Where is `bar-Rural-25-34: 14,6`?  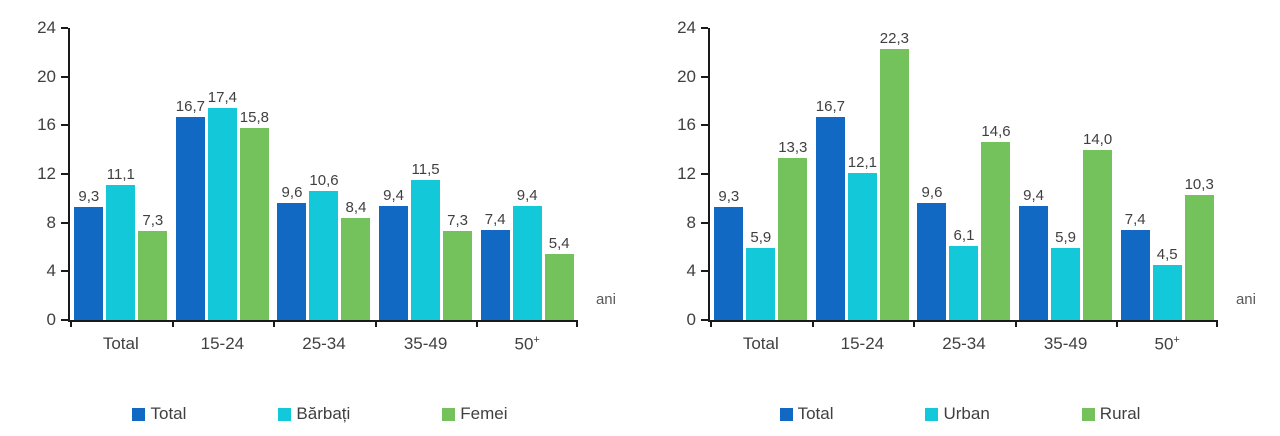
bar-Rural-25-34: 14,6 is located at coordinates (996, 221).